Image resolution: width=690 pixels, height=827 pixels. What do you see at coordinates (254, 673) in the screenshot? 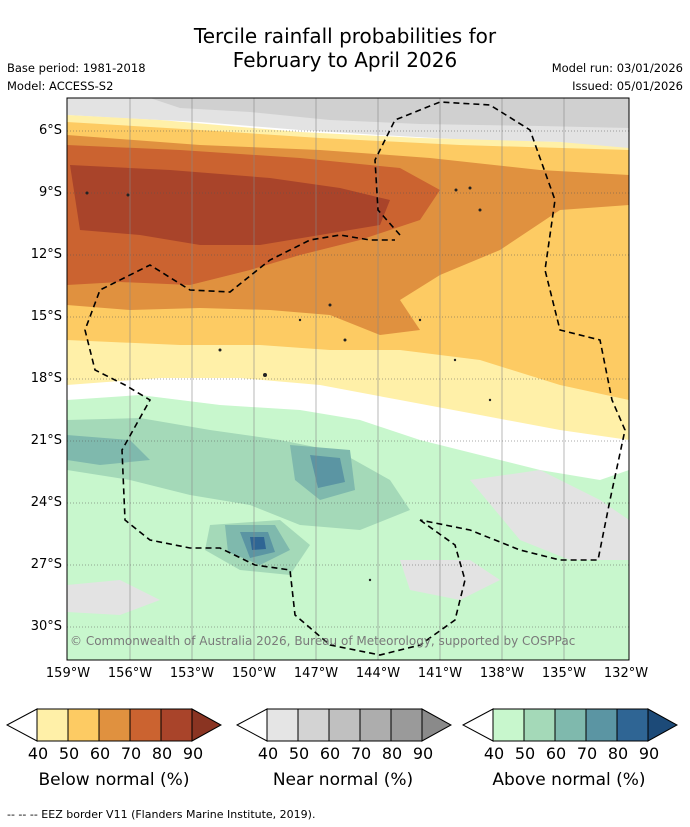
I see `lon-label-150w: 150°W` at bounding box center [254, 673].